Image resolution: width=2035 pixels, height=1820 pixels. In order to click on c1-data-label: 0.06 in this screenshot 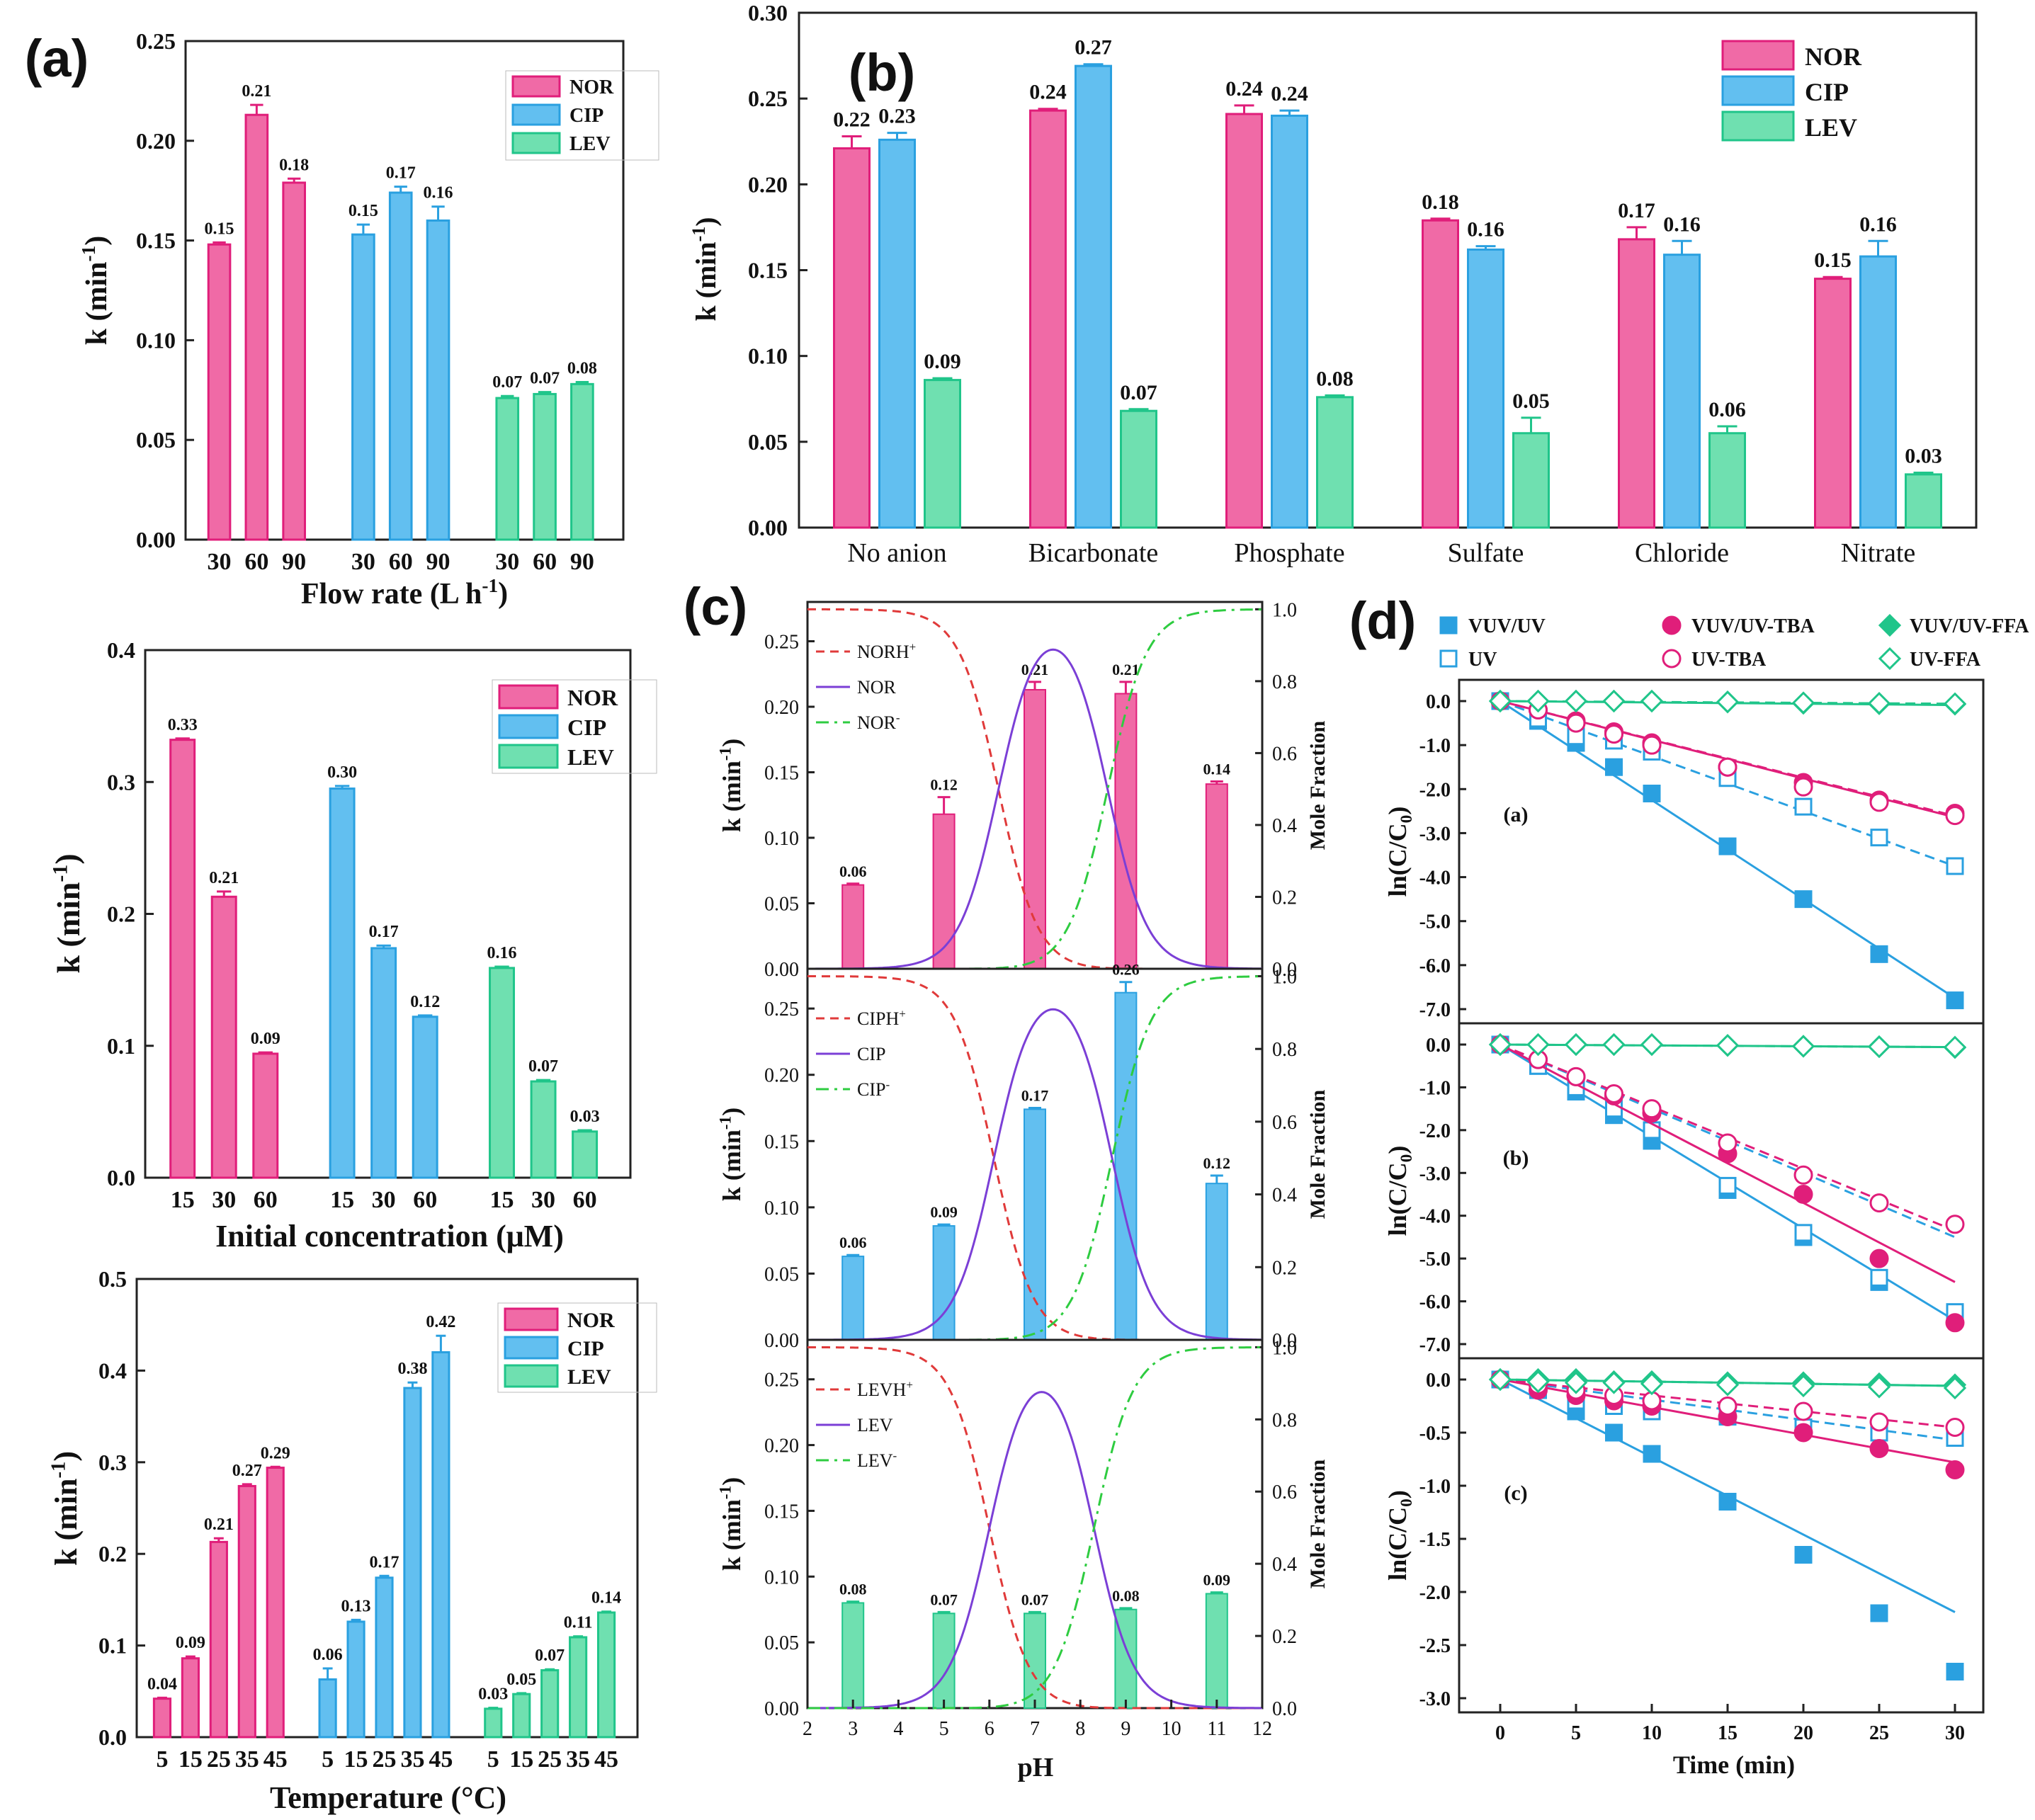, I will do `click(853, 1243)`.